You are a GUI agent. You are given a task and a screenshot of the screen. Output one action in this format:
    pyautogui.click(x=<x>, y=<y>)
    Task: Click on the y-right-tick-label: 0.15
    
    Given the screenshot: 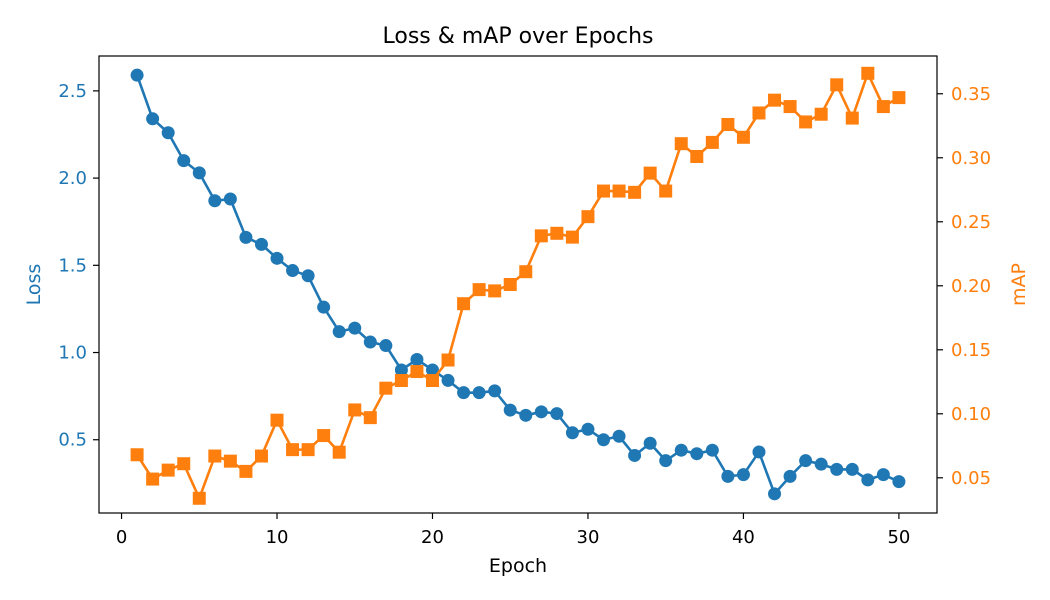 What is the action you would take?
    pyautogui.click(x=971, y=350)
    